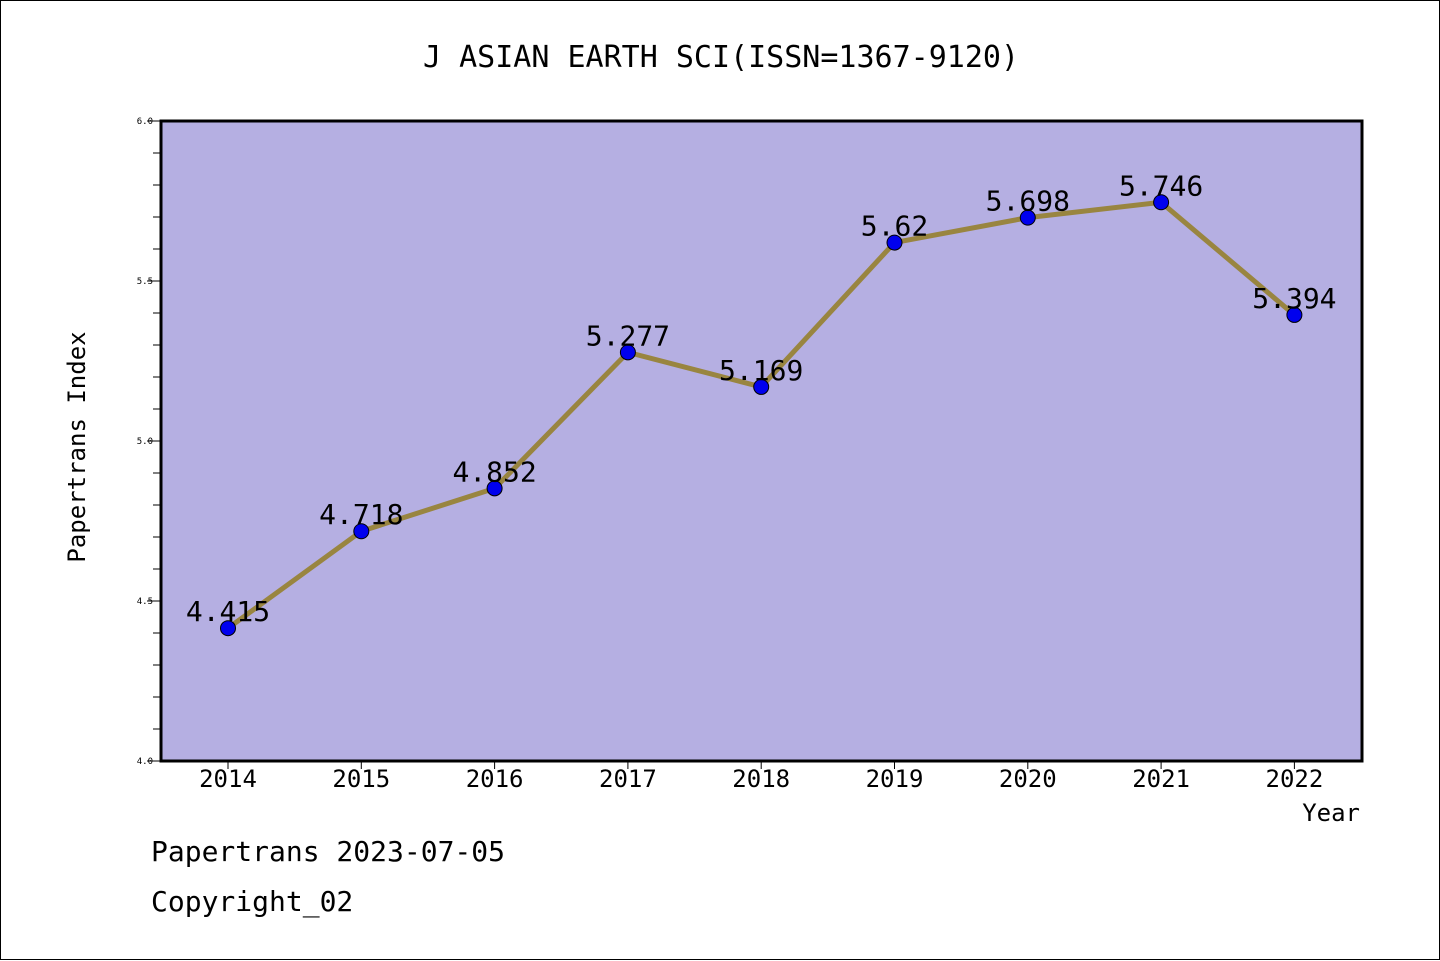  I want to click on x-axis-ticks: 2014 2015 2016 2017 2018 2019 2020 2021 2022, so click(761, 777).